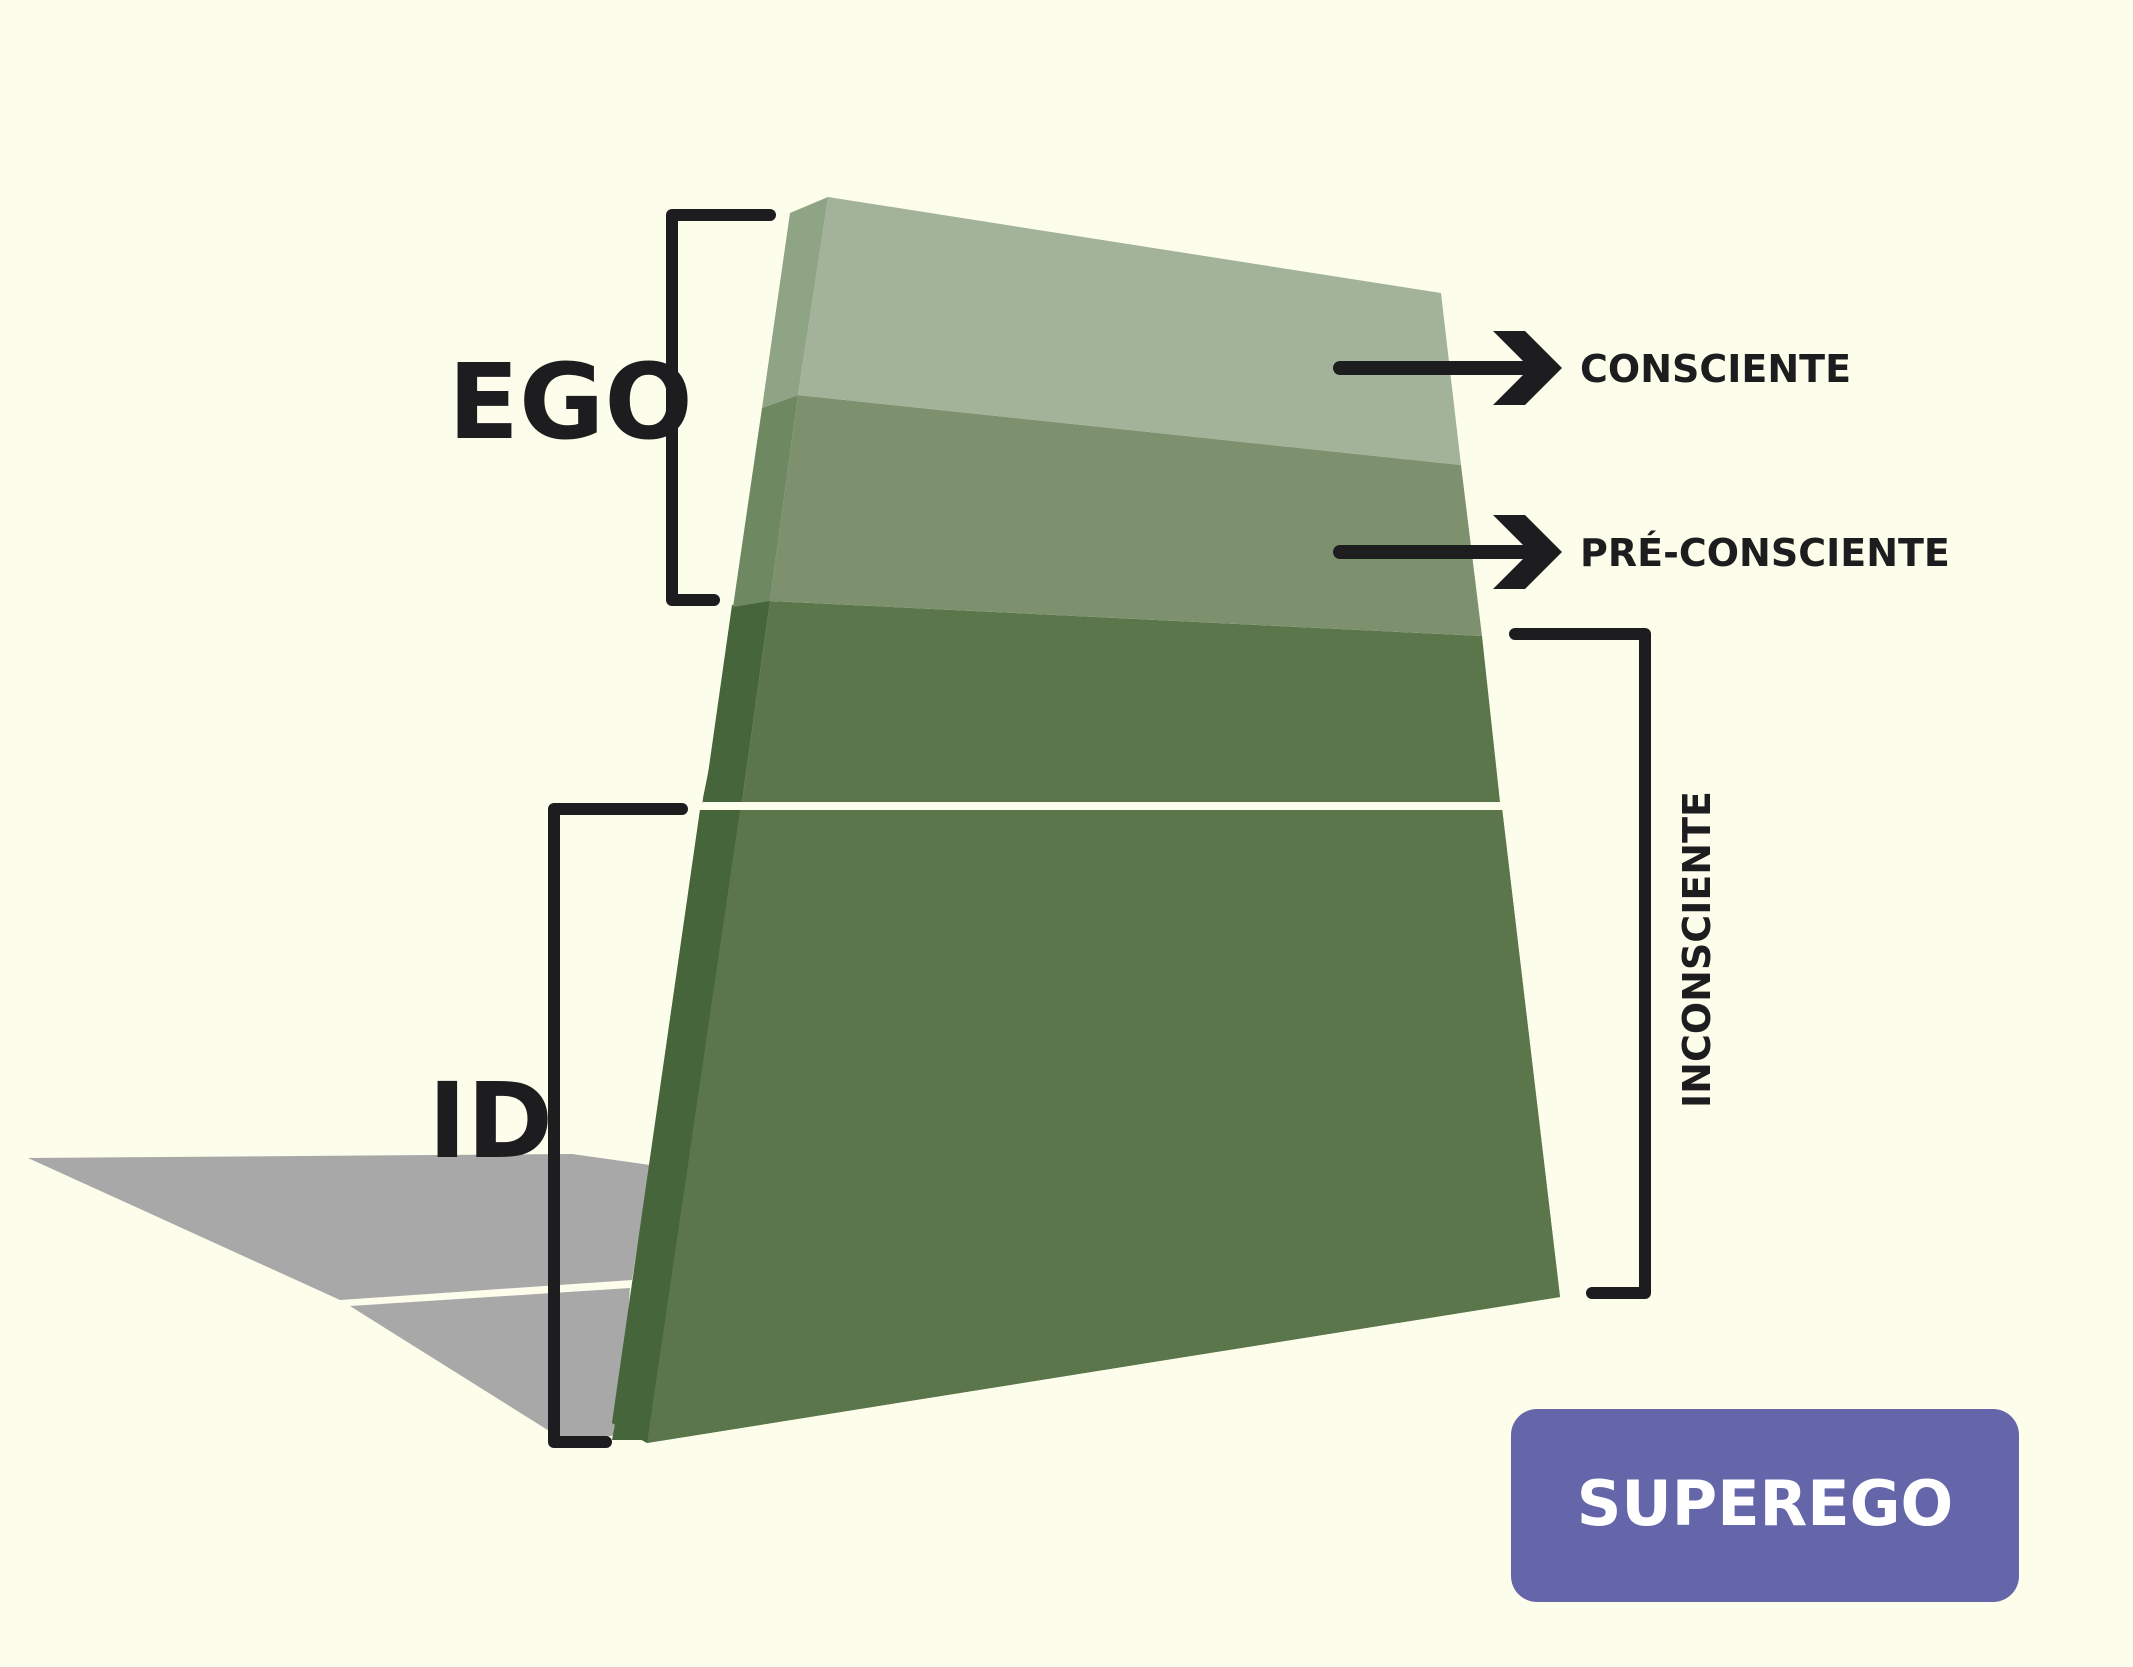  Describe the element at coordinates (1715, 369) in the screenshot. I see `consciente-label: CONSCIENTE` at that location.